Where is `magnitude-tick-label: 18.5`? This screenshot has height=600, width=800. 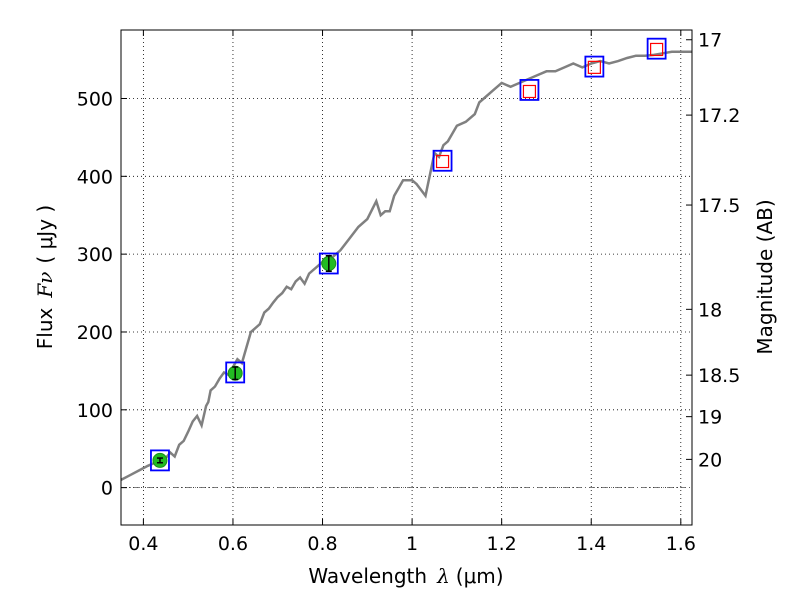
magnitude-tick-label: 18.5 is located at coordinates (719, 376).